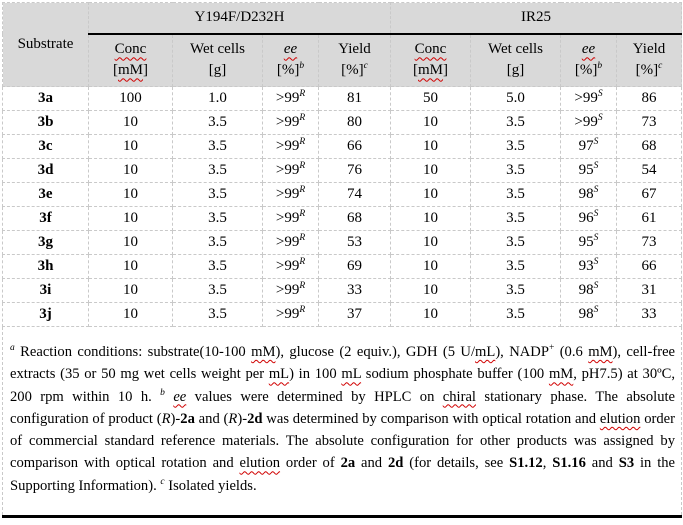  Describe the element at coordinates (649, 194) in the screenshot. I see `cell-yield: 67` at that location.